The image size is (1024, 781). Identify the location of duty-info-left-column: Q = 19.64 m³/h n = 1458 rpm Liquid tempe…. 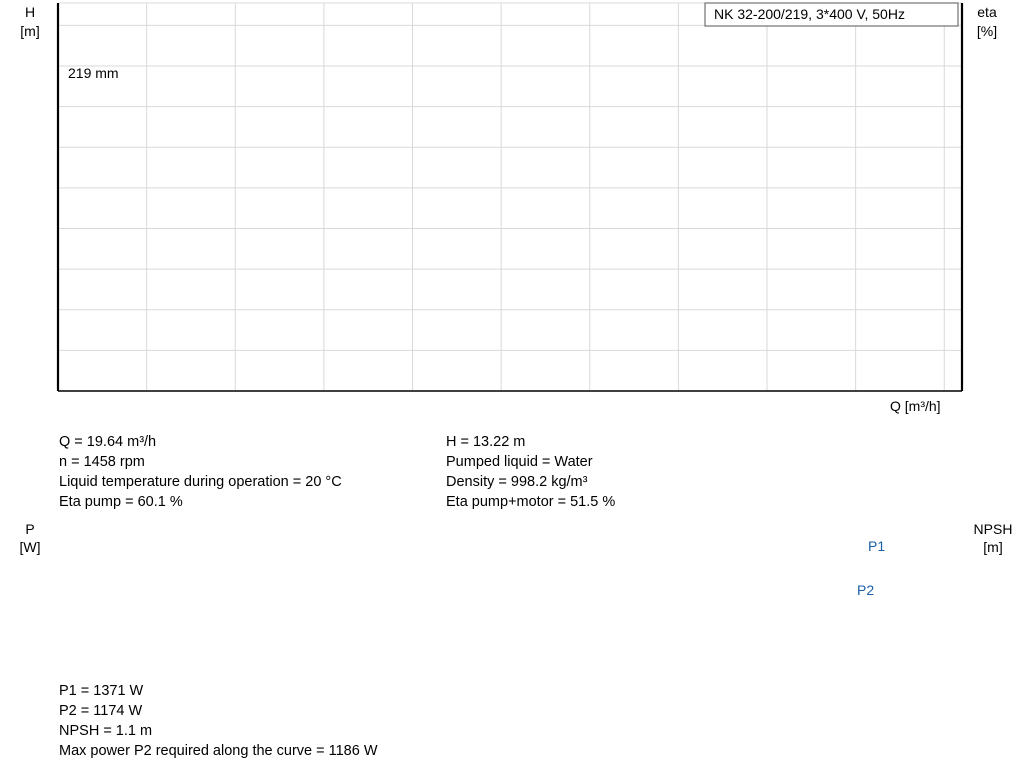
(200, 472).